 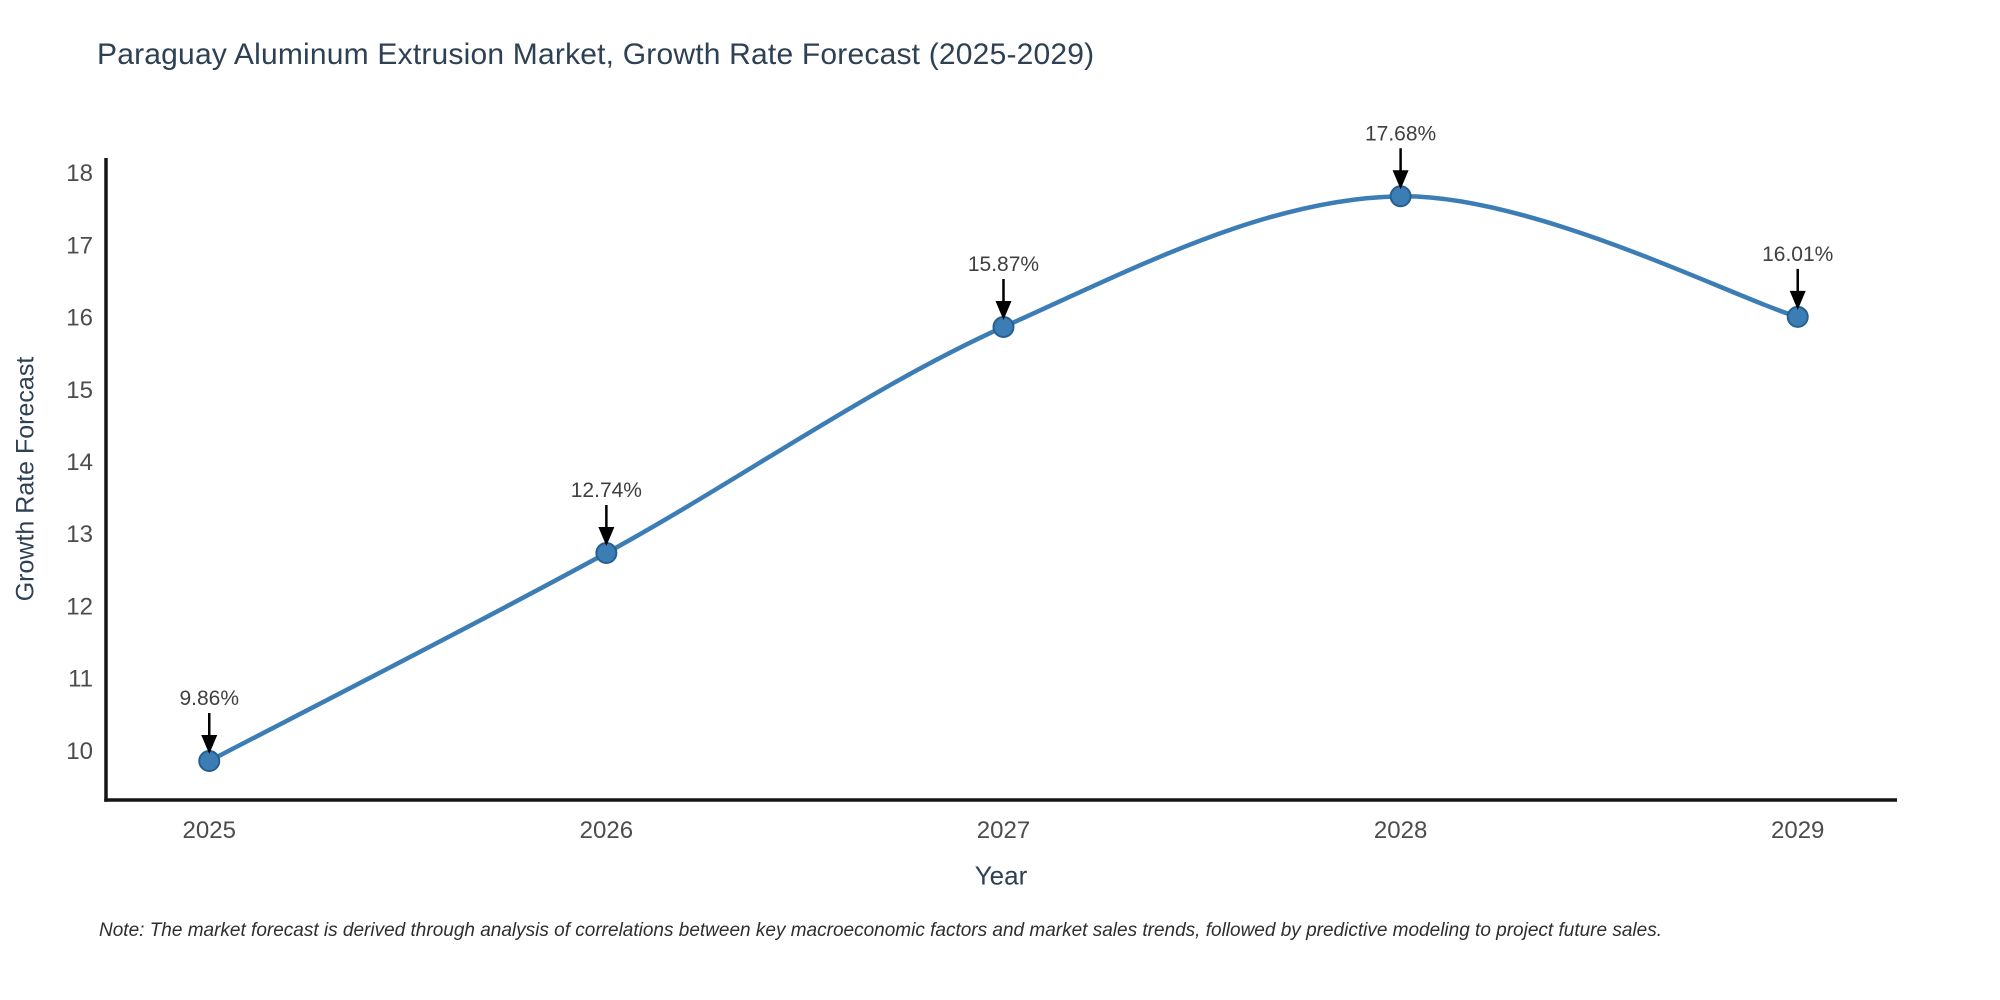 What do you see at coordinates (1003, 830) in the screenshot?
I see `x-tick-label: 2027` at bounding box center [1003, 830].